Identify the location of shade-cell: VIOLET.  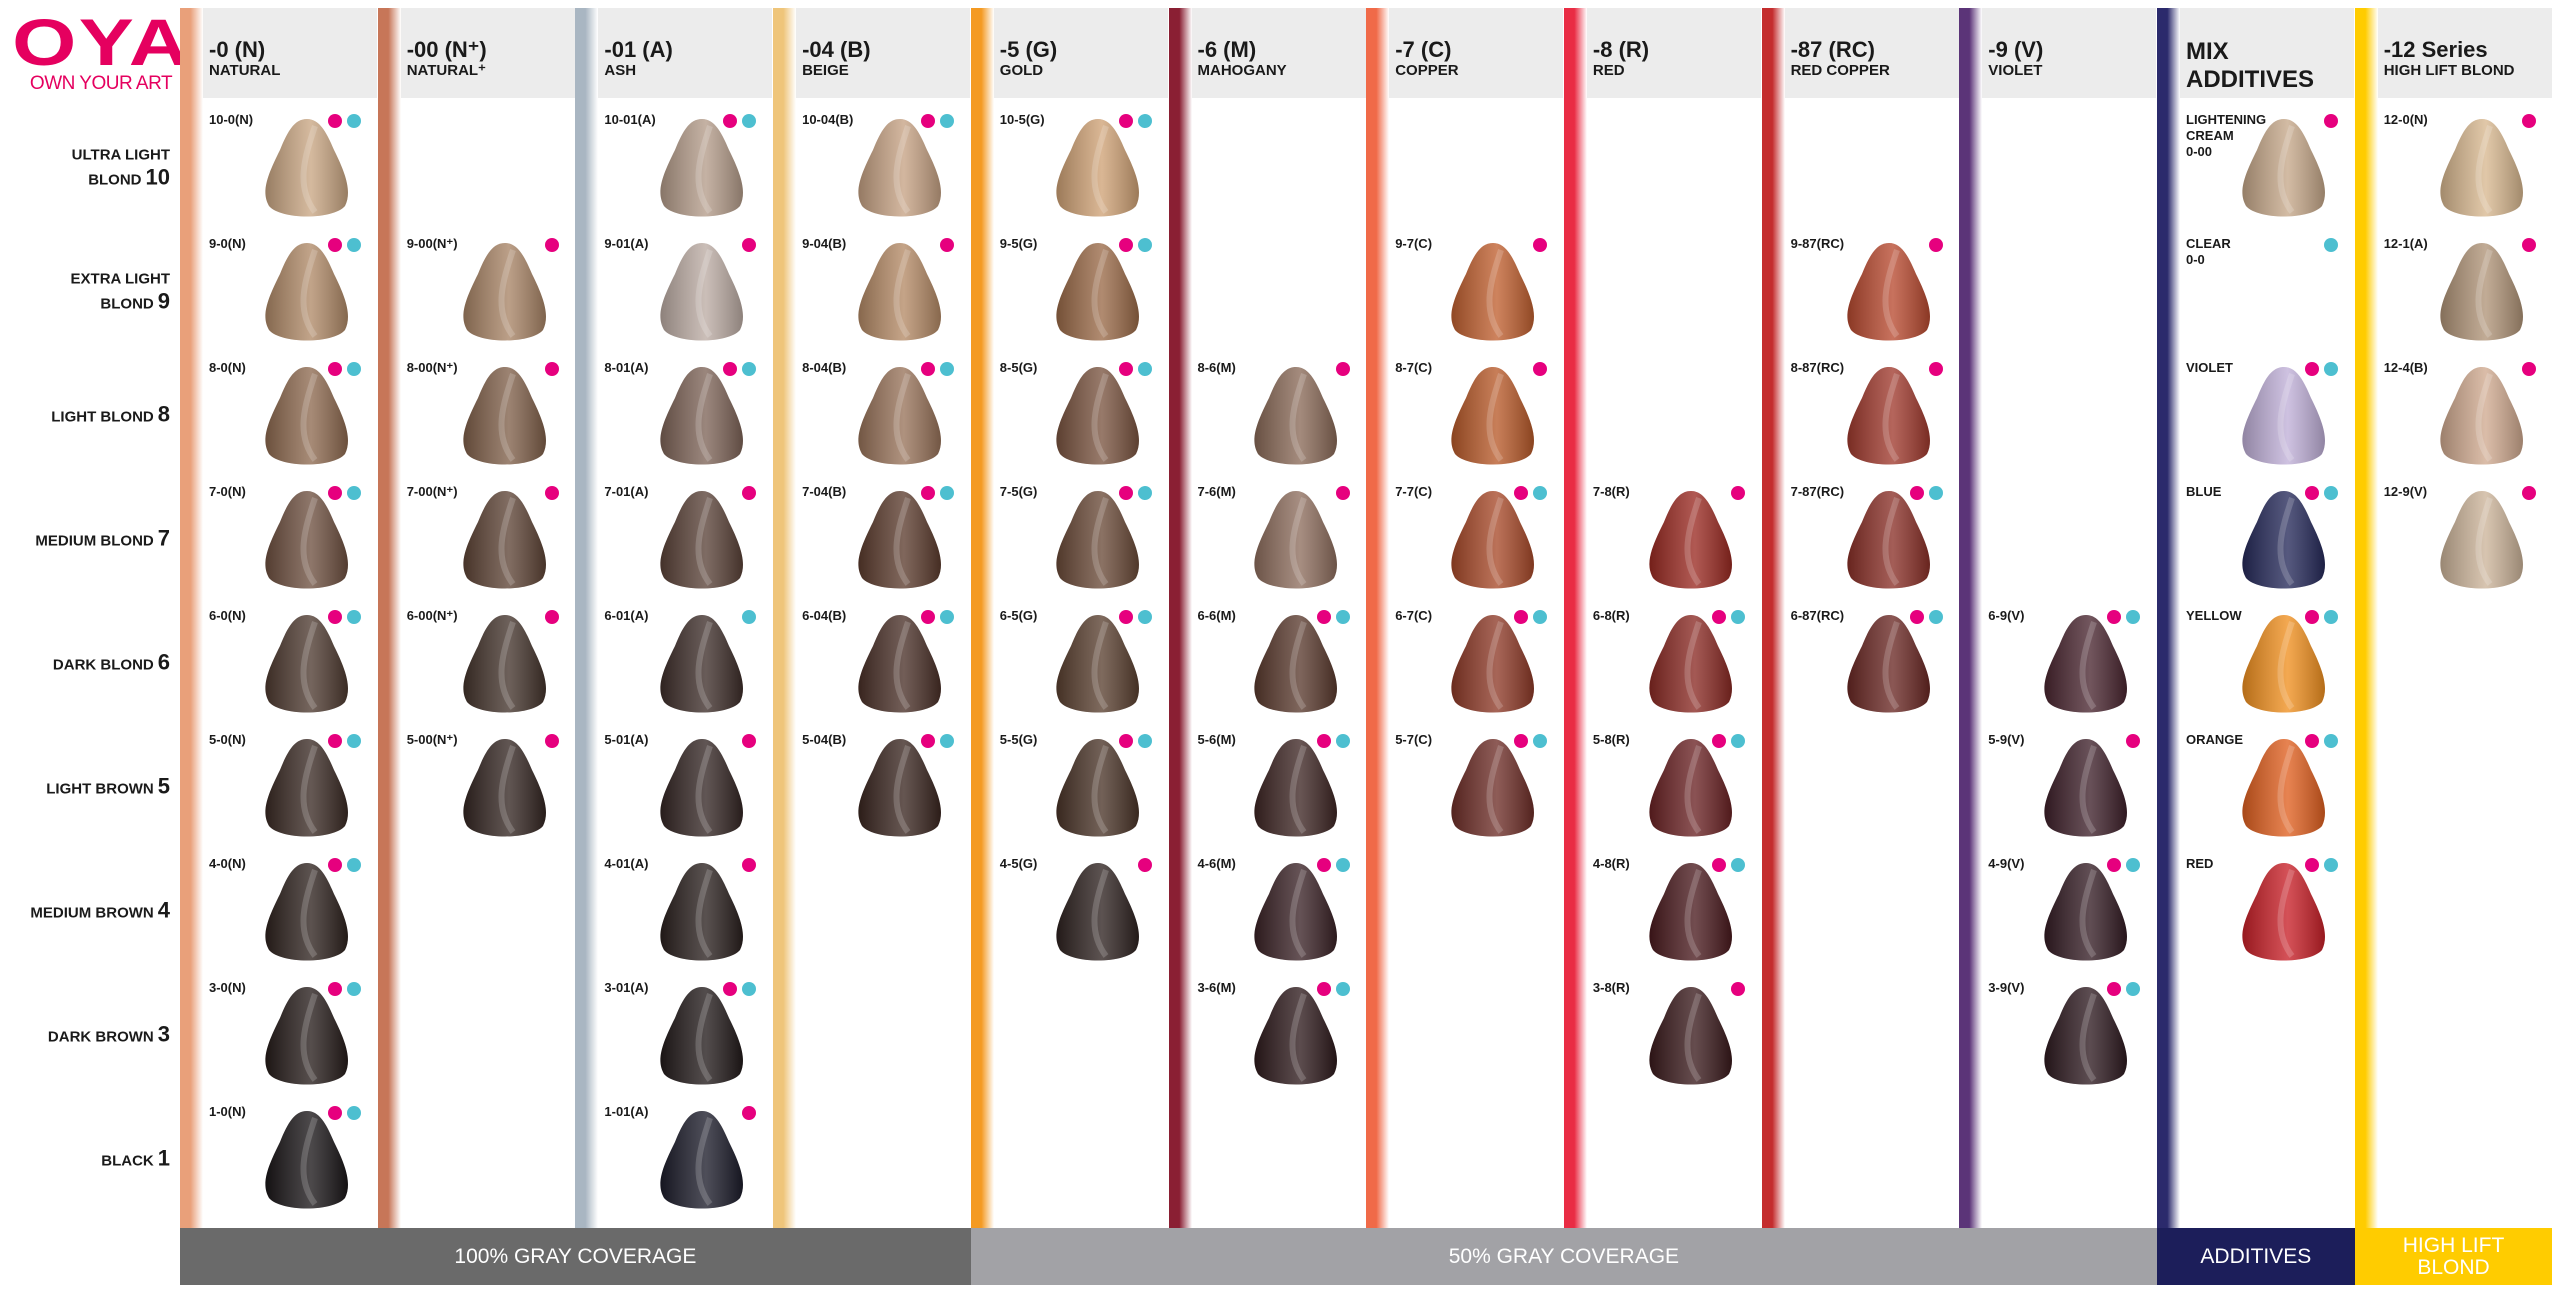
(2267, 416).